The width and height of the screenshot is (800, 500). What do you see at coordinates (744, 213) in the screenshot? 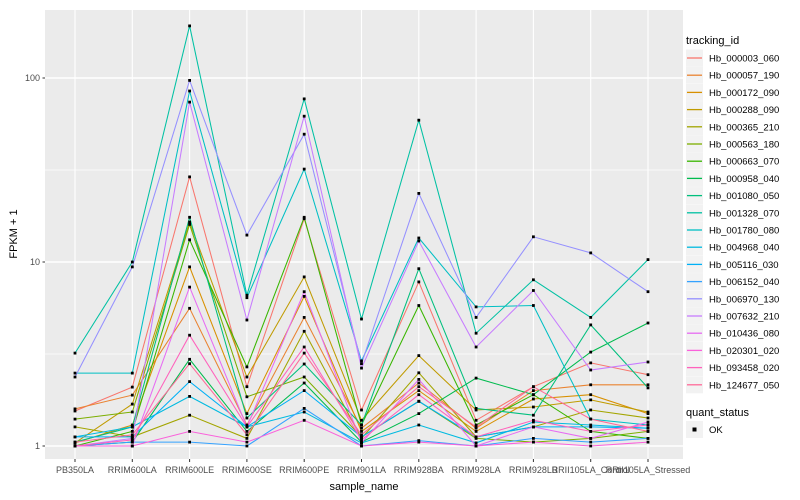
I see `legend-entry-label: Hb_001328_070` at bounding box center [744, 213].